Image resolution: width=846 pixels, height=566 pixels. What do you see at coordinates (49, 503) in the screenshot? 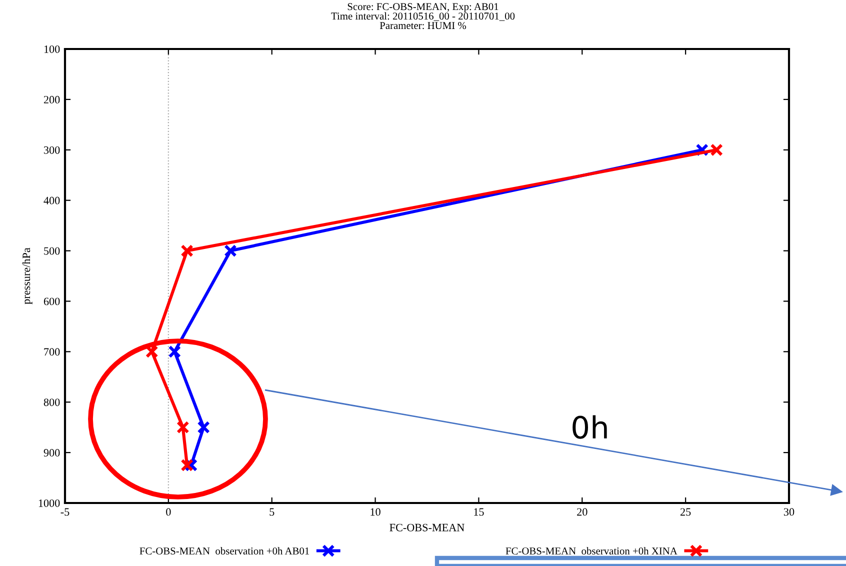
I see `y-tick-label: 1000` at bounding box center [49, 503].